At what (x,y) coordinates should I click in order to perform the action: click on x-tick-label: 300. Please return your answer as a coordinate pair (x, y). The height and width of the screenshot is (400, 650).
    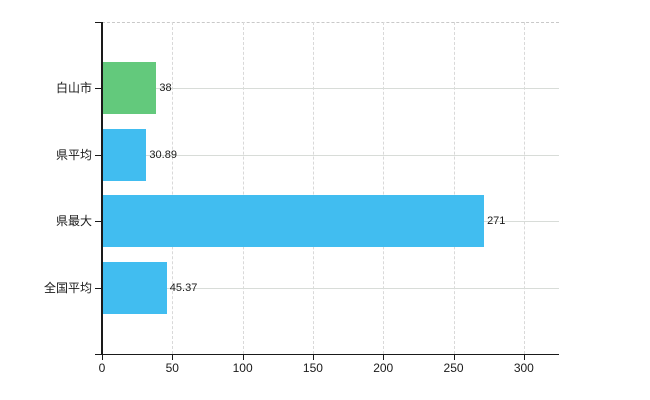
    Looking at the image, I should click on (523, 368).